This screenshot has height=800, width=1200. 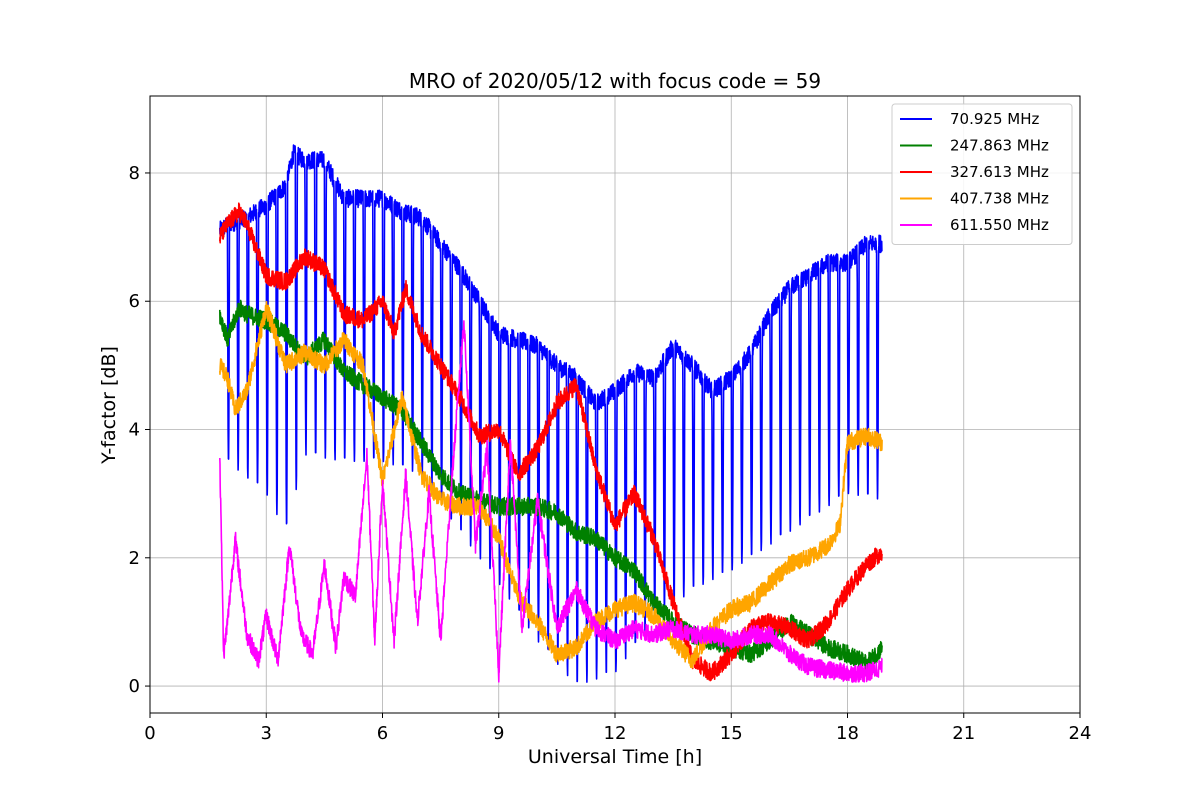 I want to click on x-tick-label: 12, so click(x=615, y=733).